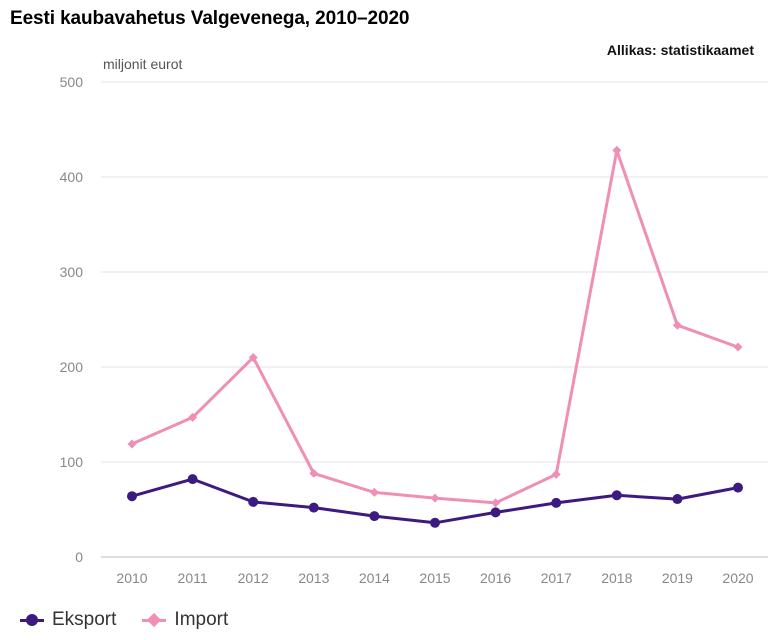 The image size is (768, 640). Describe the element at coordinates (137, 620) in the screenshot. I see `legend: Eksport Import` at that location.